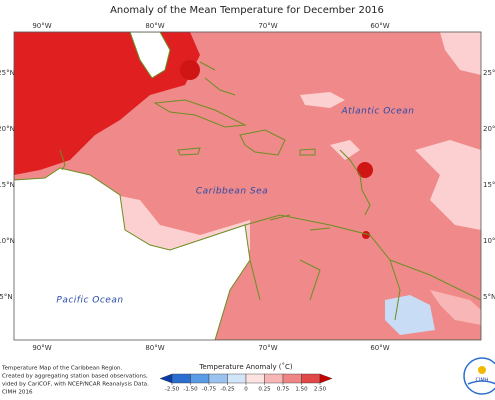  I want to click on legend-tick-label: 2.50, so click(320, 390).